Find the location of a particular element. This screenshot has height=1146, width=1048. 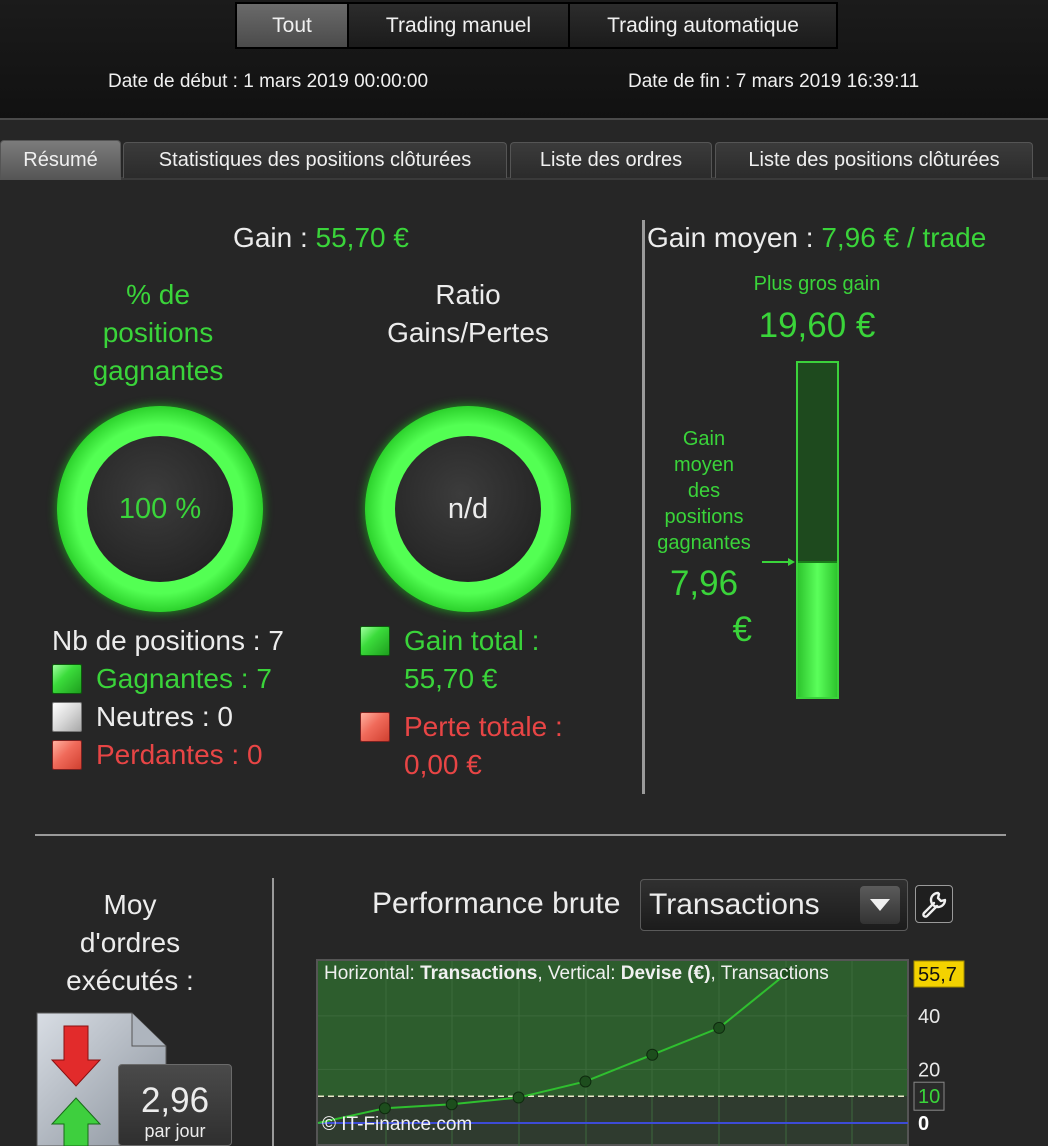

end-date-label: Date de fin : is located at coordinates (679, 81).